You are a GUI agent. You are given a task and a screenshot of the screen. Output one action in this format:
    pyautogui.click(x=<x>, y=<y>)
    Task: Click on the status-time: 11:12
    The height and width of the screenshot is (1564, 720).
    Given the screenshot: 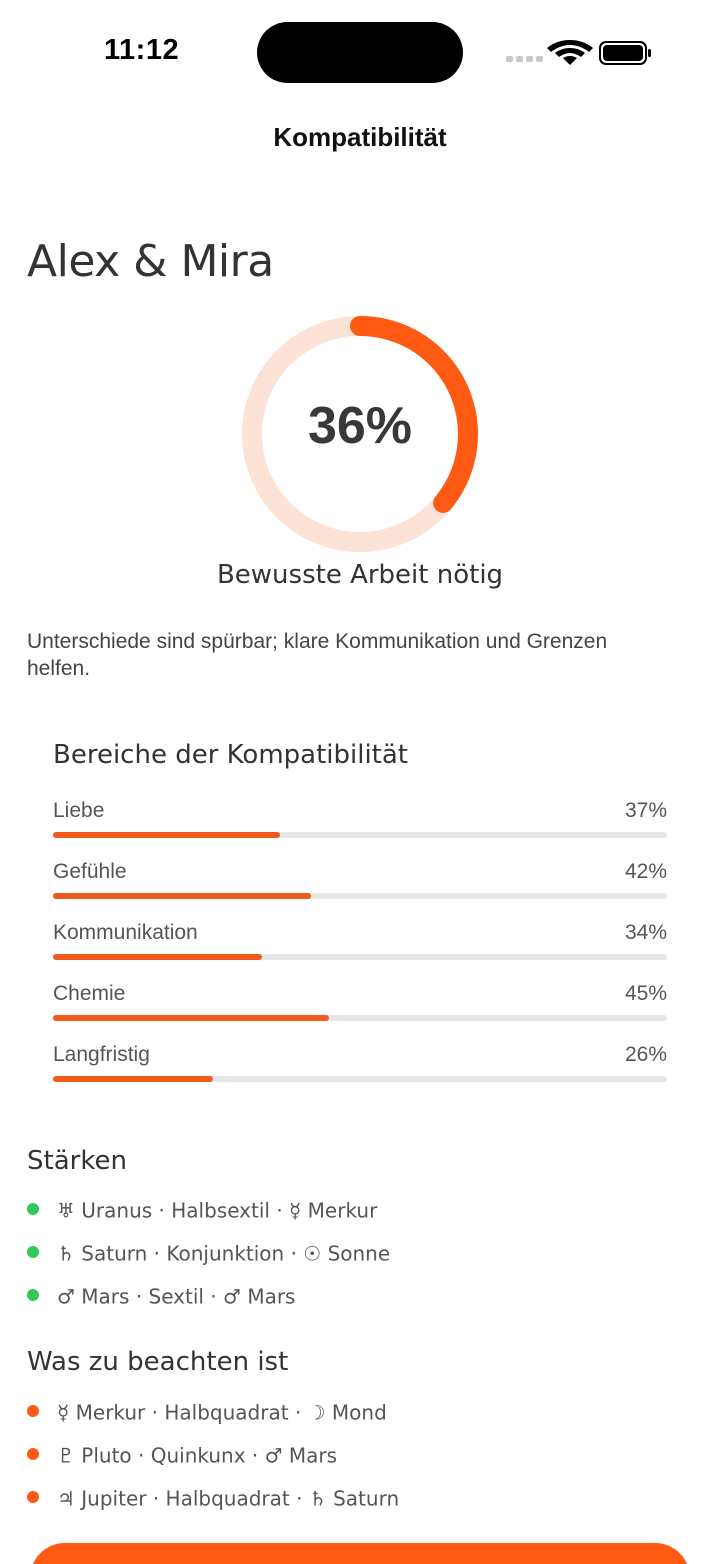 What is the action you would take?
    pyautogui.click(x=142, y=50)
    